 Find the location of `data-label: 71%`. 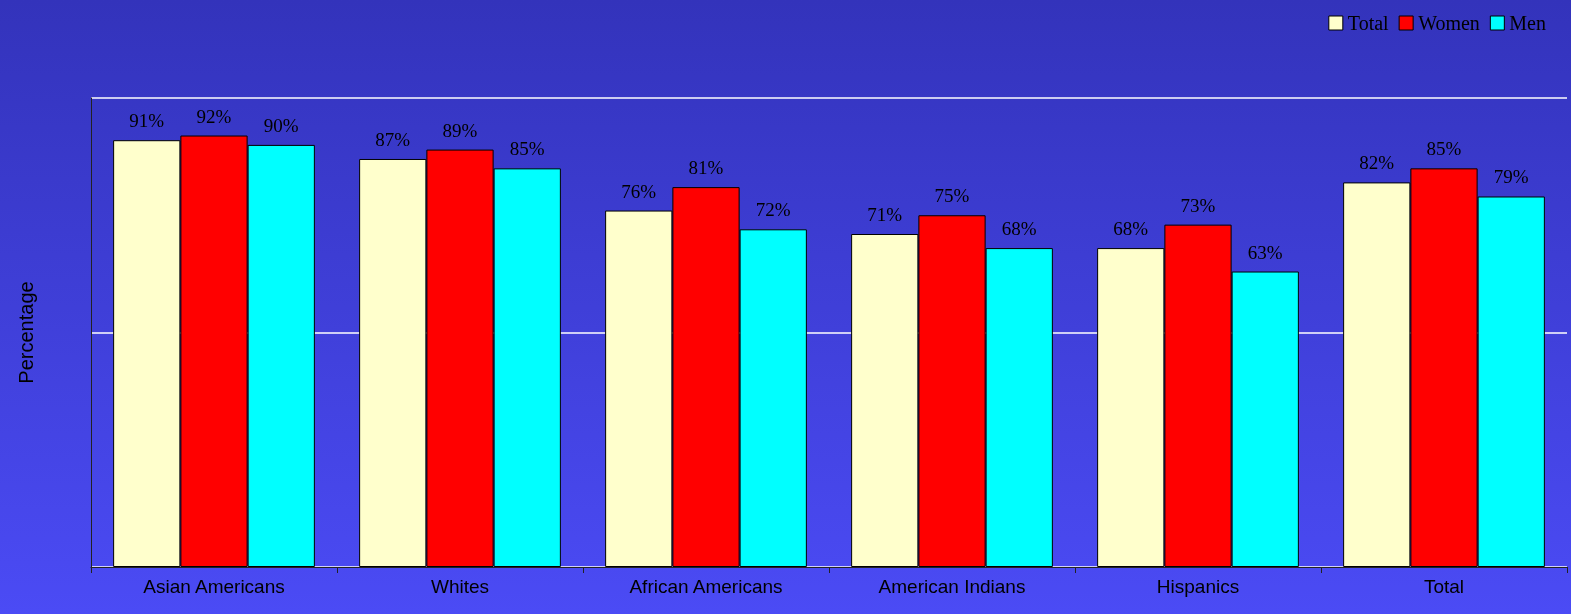

data-label: 71% is located at coordinates (885, 215).